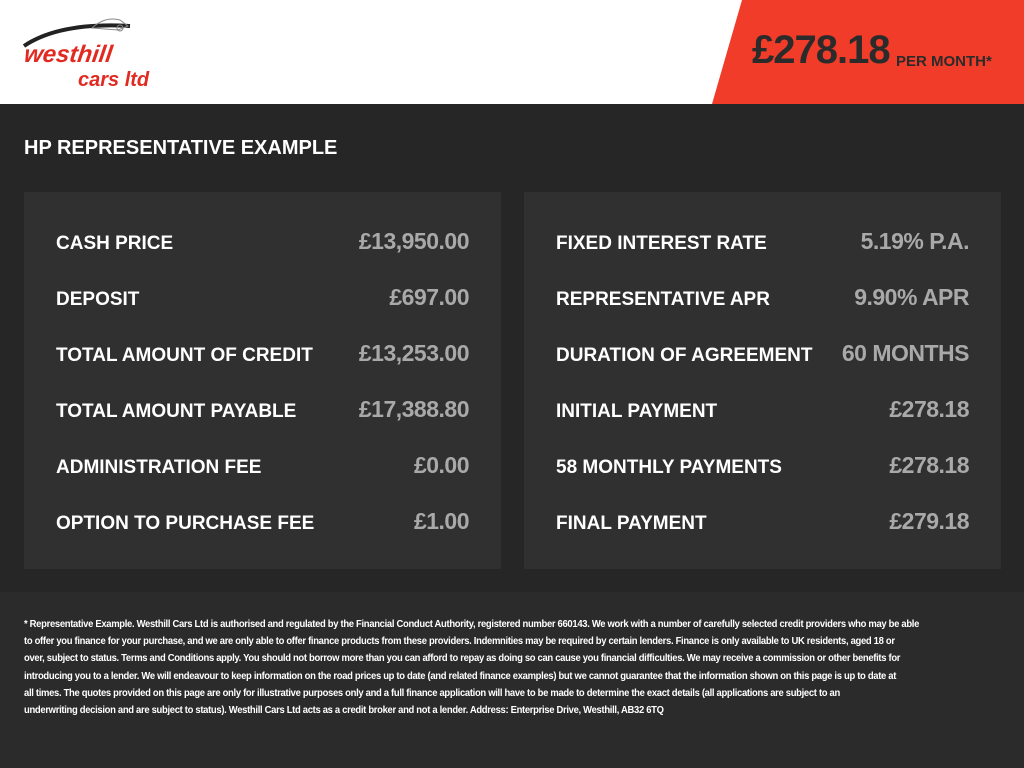 Image resolution: width=1024 pixels, height=768 pixels. Describe the element at coordinates (663, 299) in the screenshot. I see `row-label: REPRESENTATIVE APR` at that location.